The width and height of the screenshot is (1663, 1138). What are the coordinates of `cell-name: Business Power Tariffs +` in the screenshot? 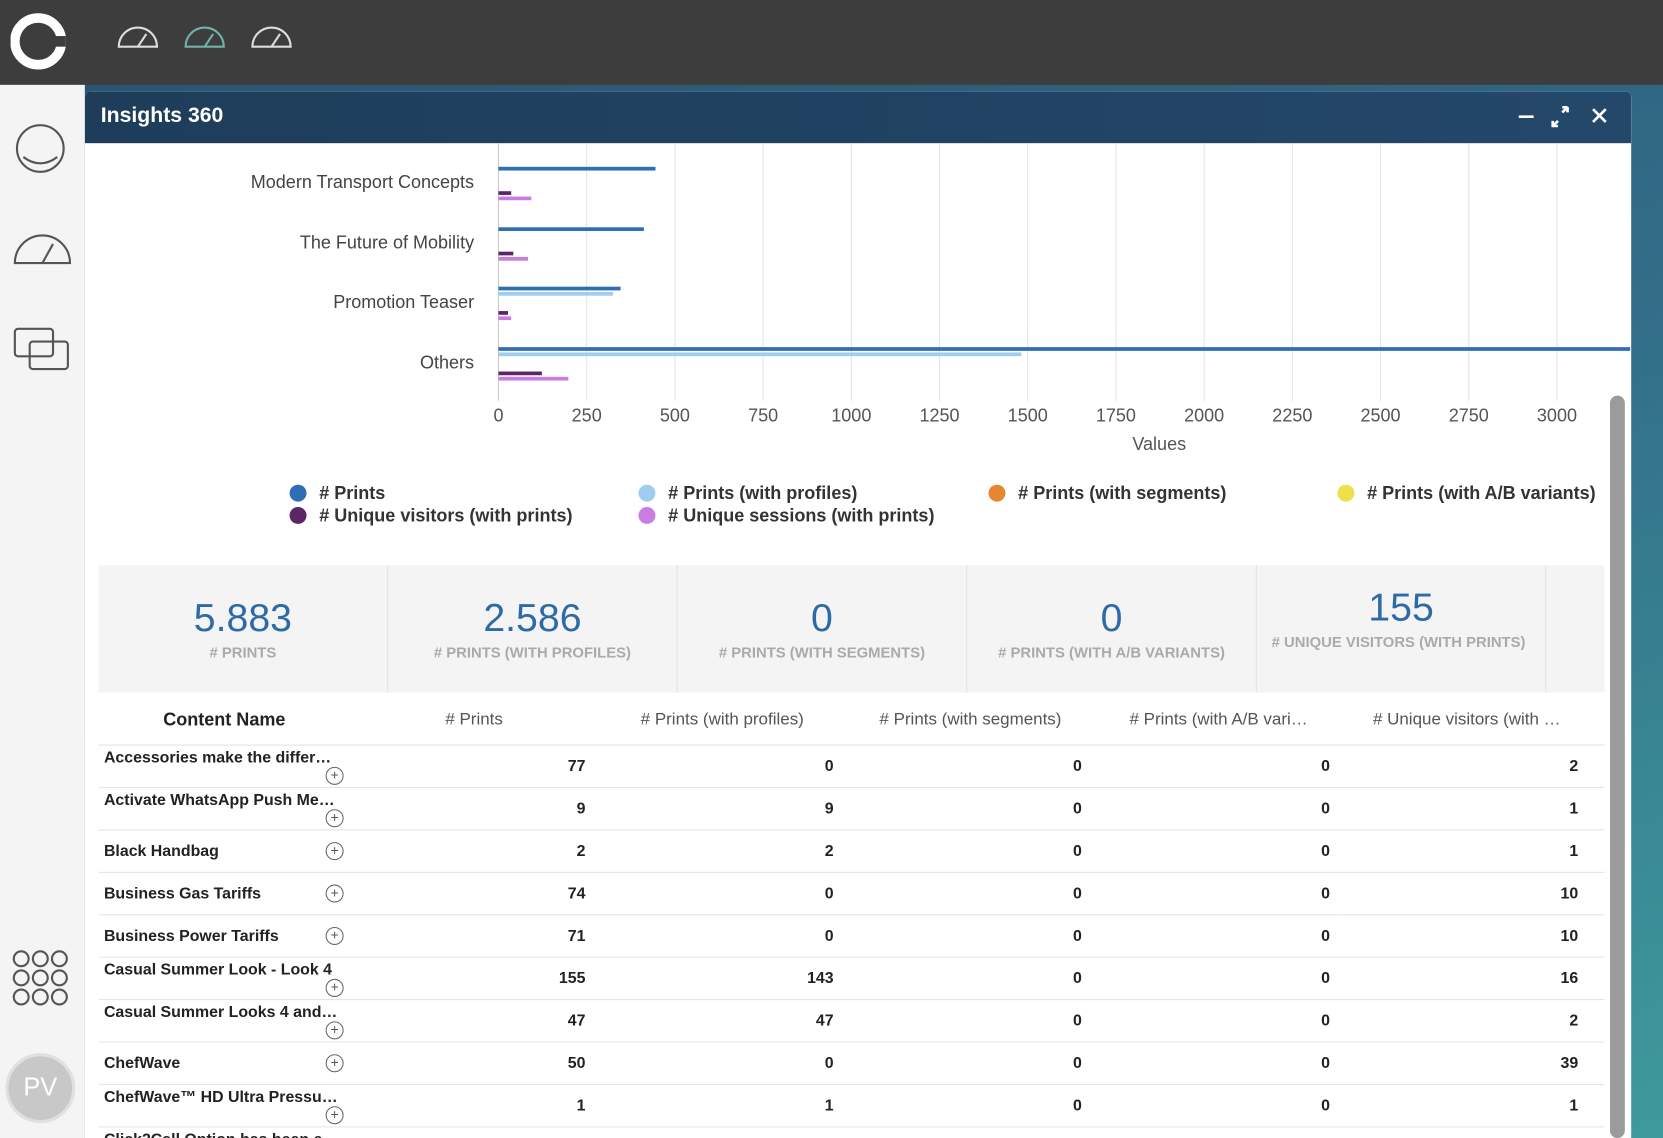 It's located at (224, 936).